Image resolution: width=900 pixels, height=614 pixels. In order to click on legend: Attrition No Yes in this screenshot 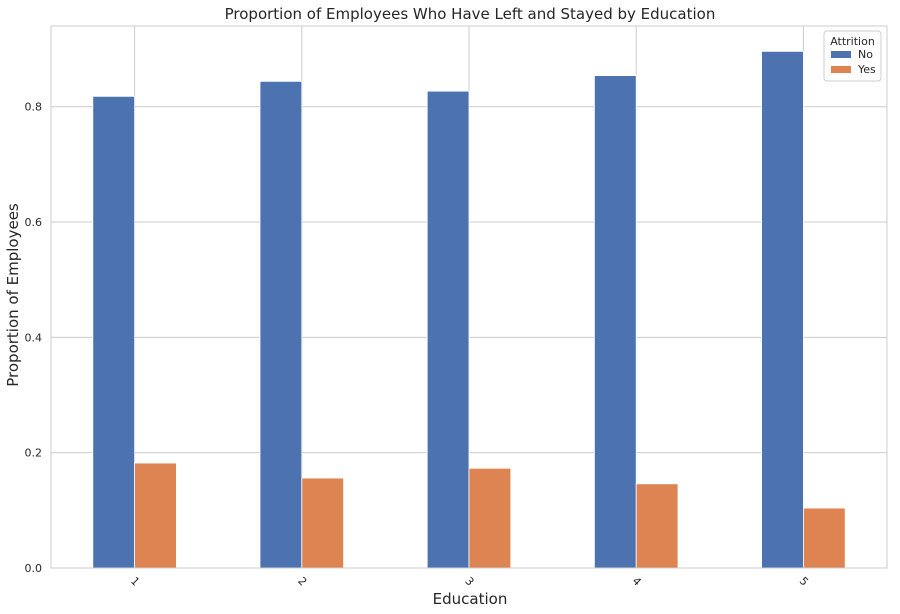, I will do `click(852, 56)`.